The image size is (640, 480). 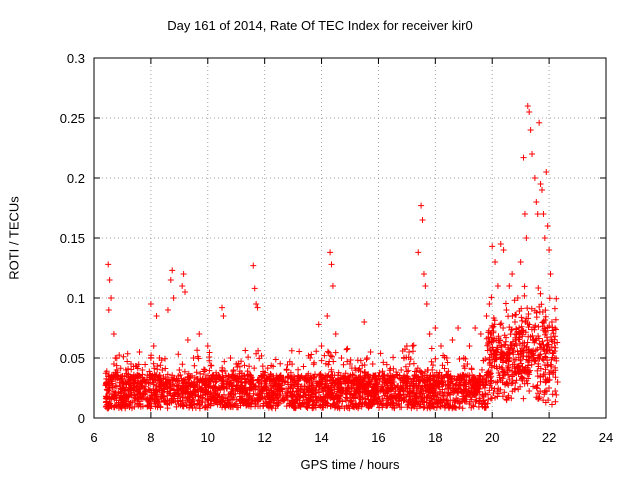 What do you see at coordinates (150, 437) in the screenshot?
I see `x-tick-label: 8` at bounding box center [150, 437].